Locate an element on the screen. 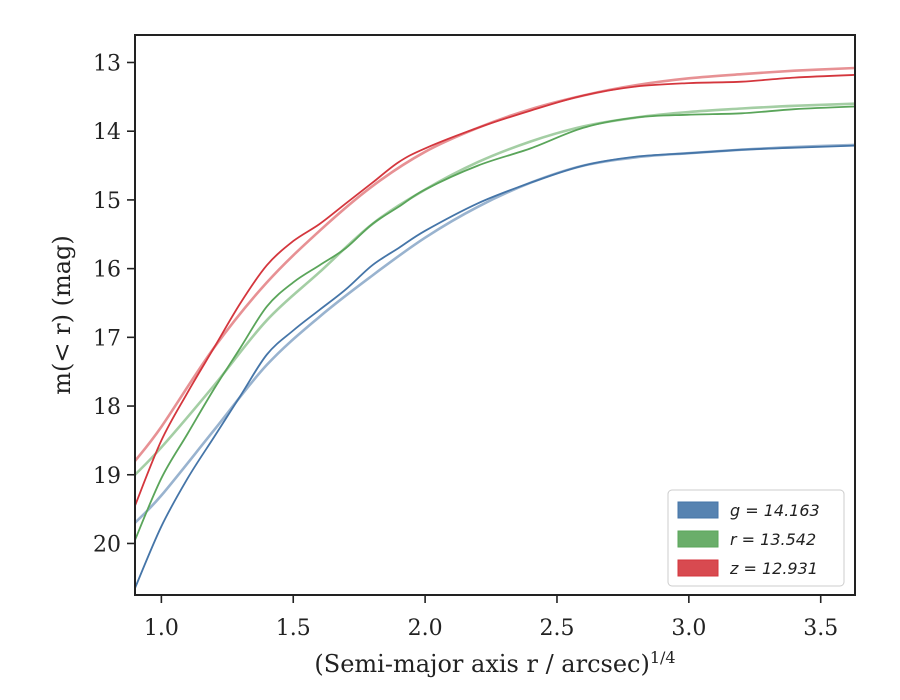 This screenshot has height=700, width=900. y-tick-label: 17 is located at coordinates (107, 338).